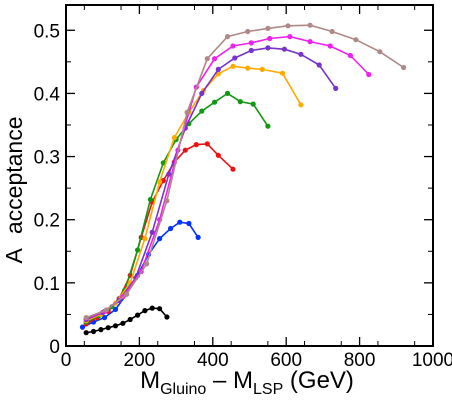 The height and width of the screenshot is (403, 452). Describe the element at coordinates (213, 360) in the screenshot. I see `x-tick-label: 400` at that location.